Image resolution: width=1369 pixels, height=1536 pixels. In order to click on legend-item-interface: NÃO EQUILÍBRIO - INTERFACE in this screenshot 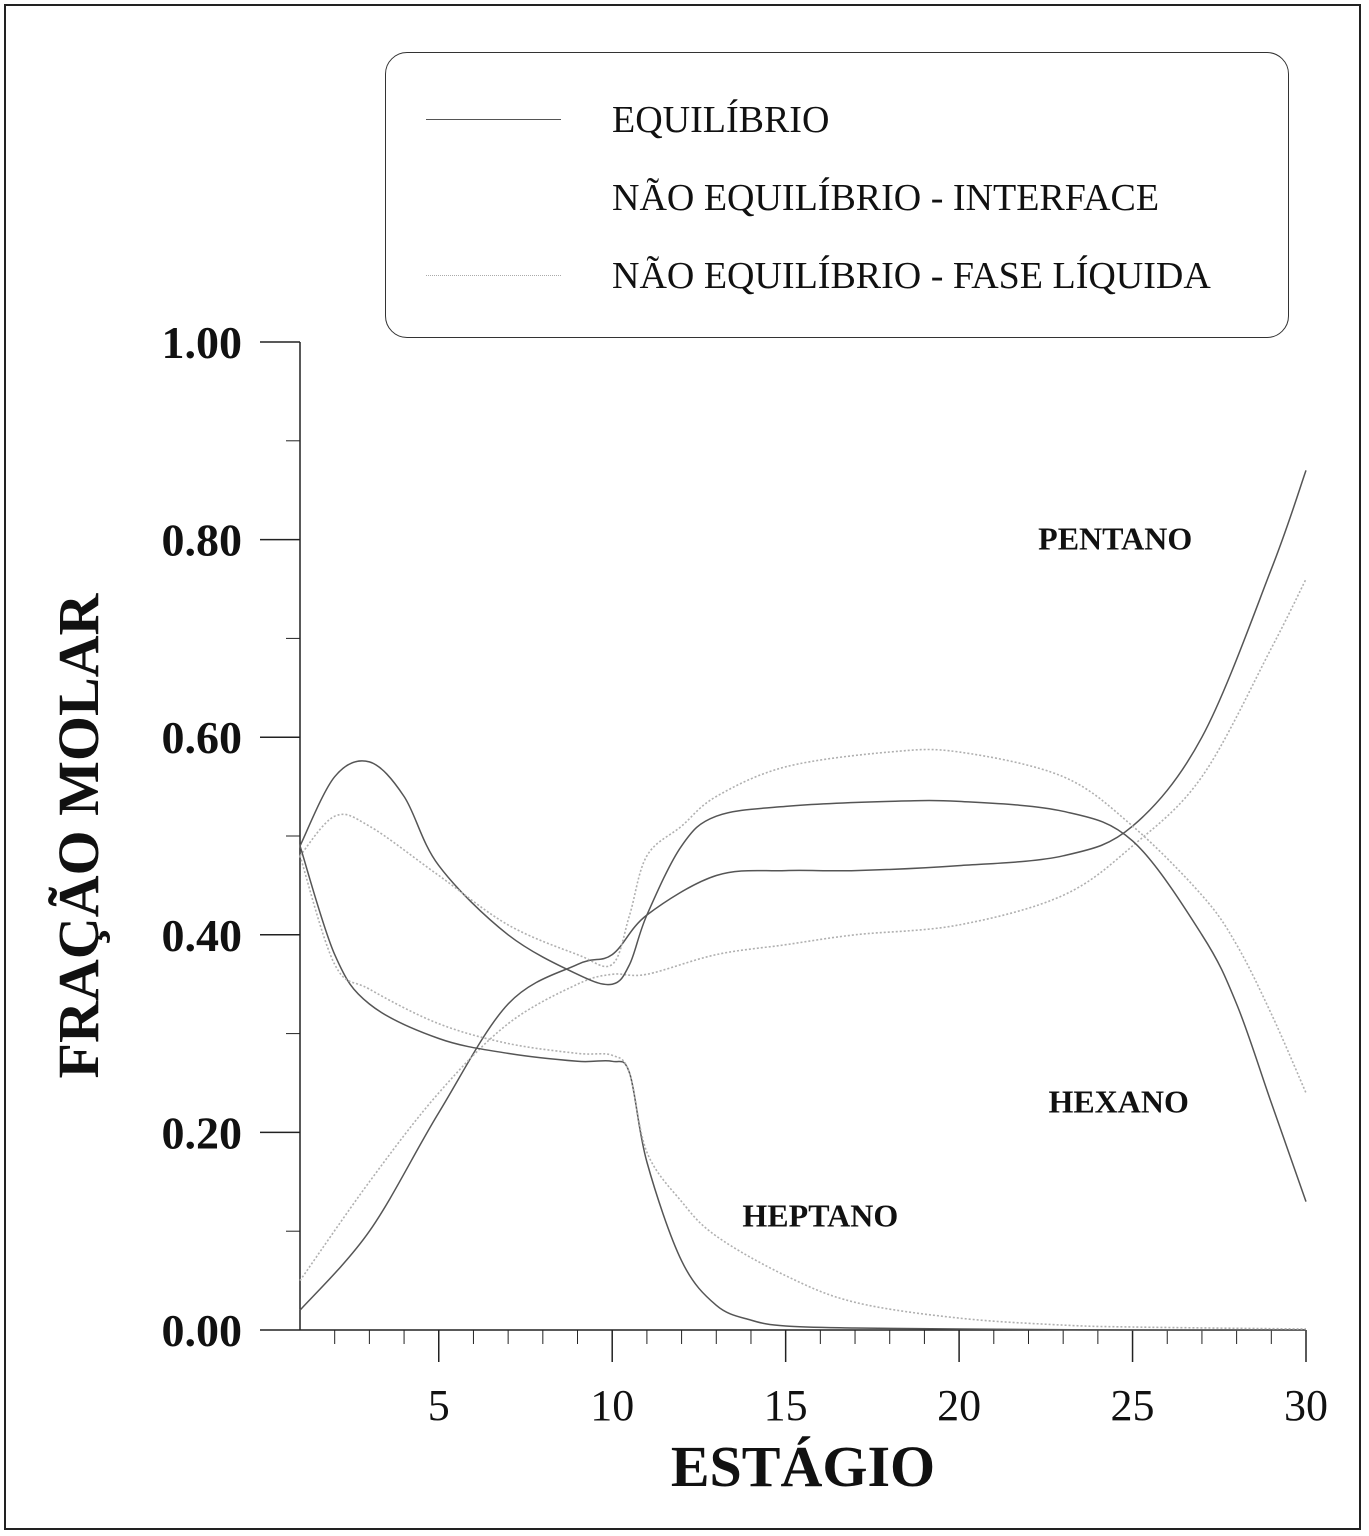, I will do `click(837, 198)`.